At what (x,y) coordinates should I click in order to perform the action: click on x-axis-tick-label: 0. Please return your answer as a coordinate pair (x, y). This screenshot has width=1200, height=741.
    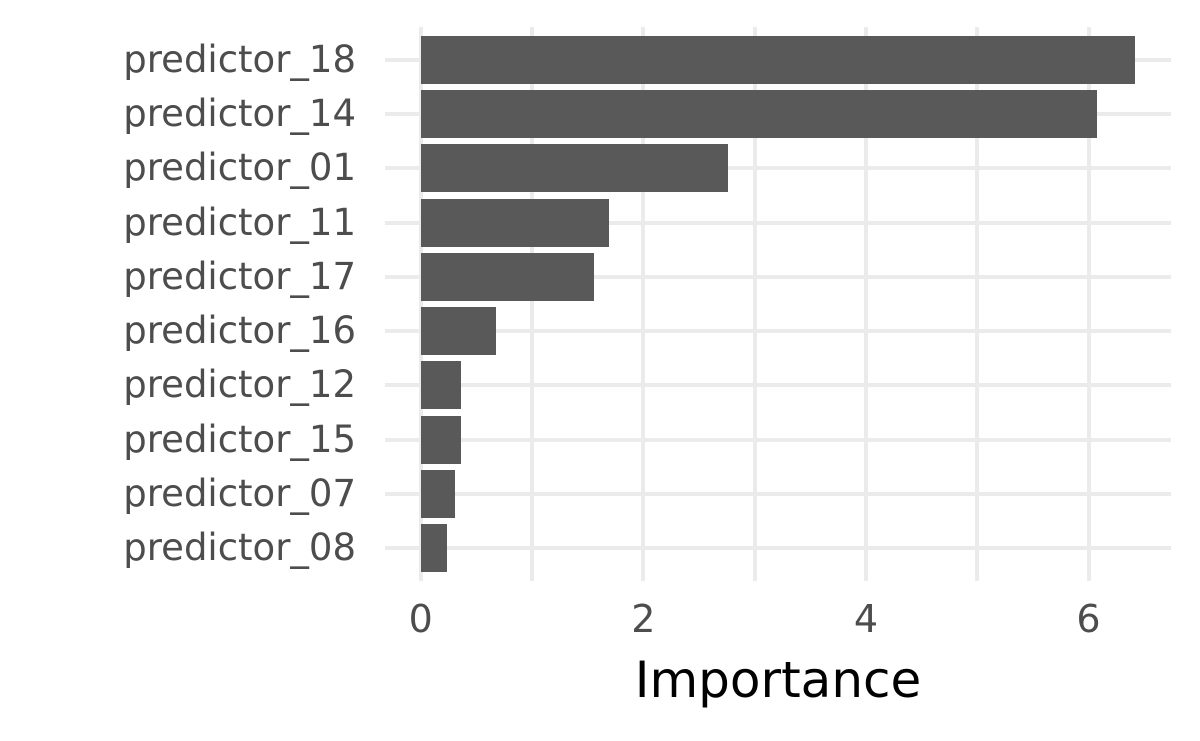
    Looking at the image, I should click on (420, 619).